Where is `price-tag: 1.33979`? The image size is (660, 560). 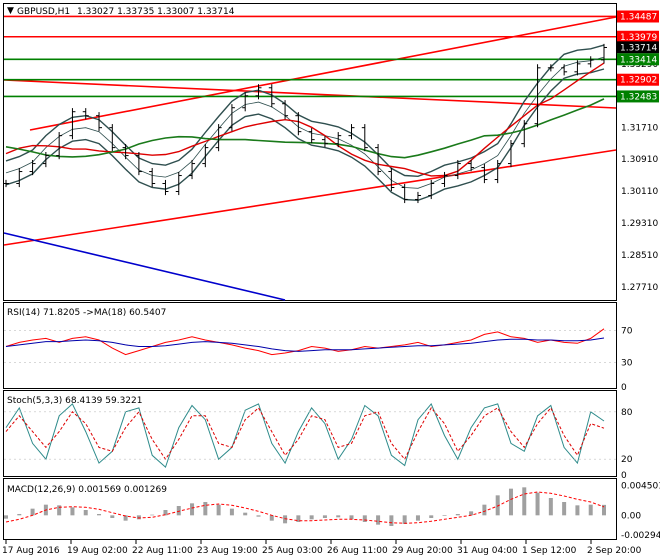 price-tag: 1.33979 is located at coordinates (638, 36).